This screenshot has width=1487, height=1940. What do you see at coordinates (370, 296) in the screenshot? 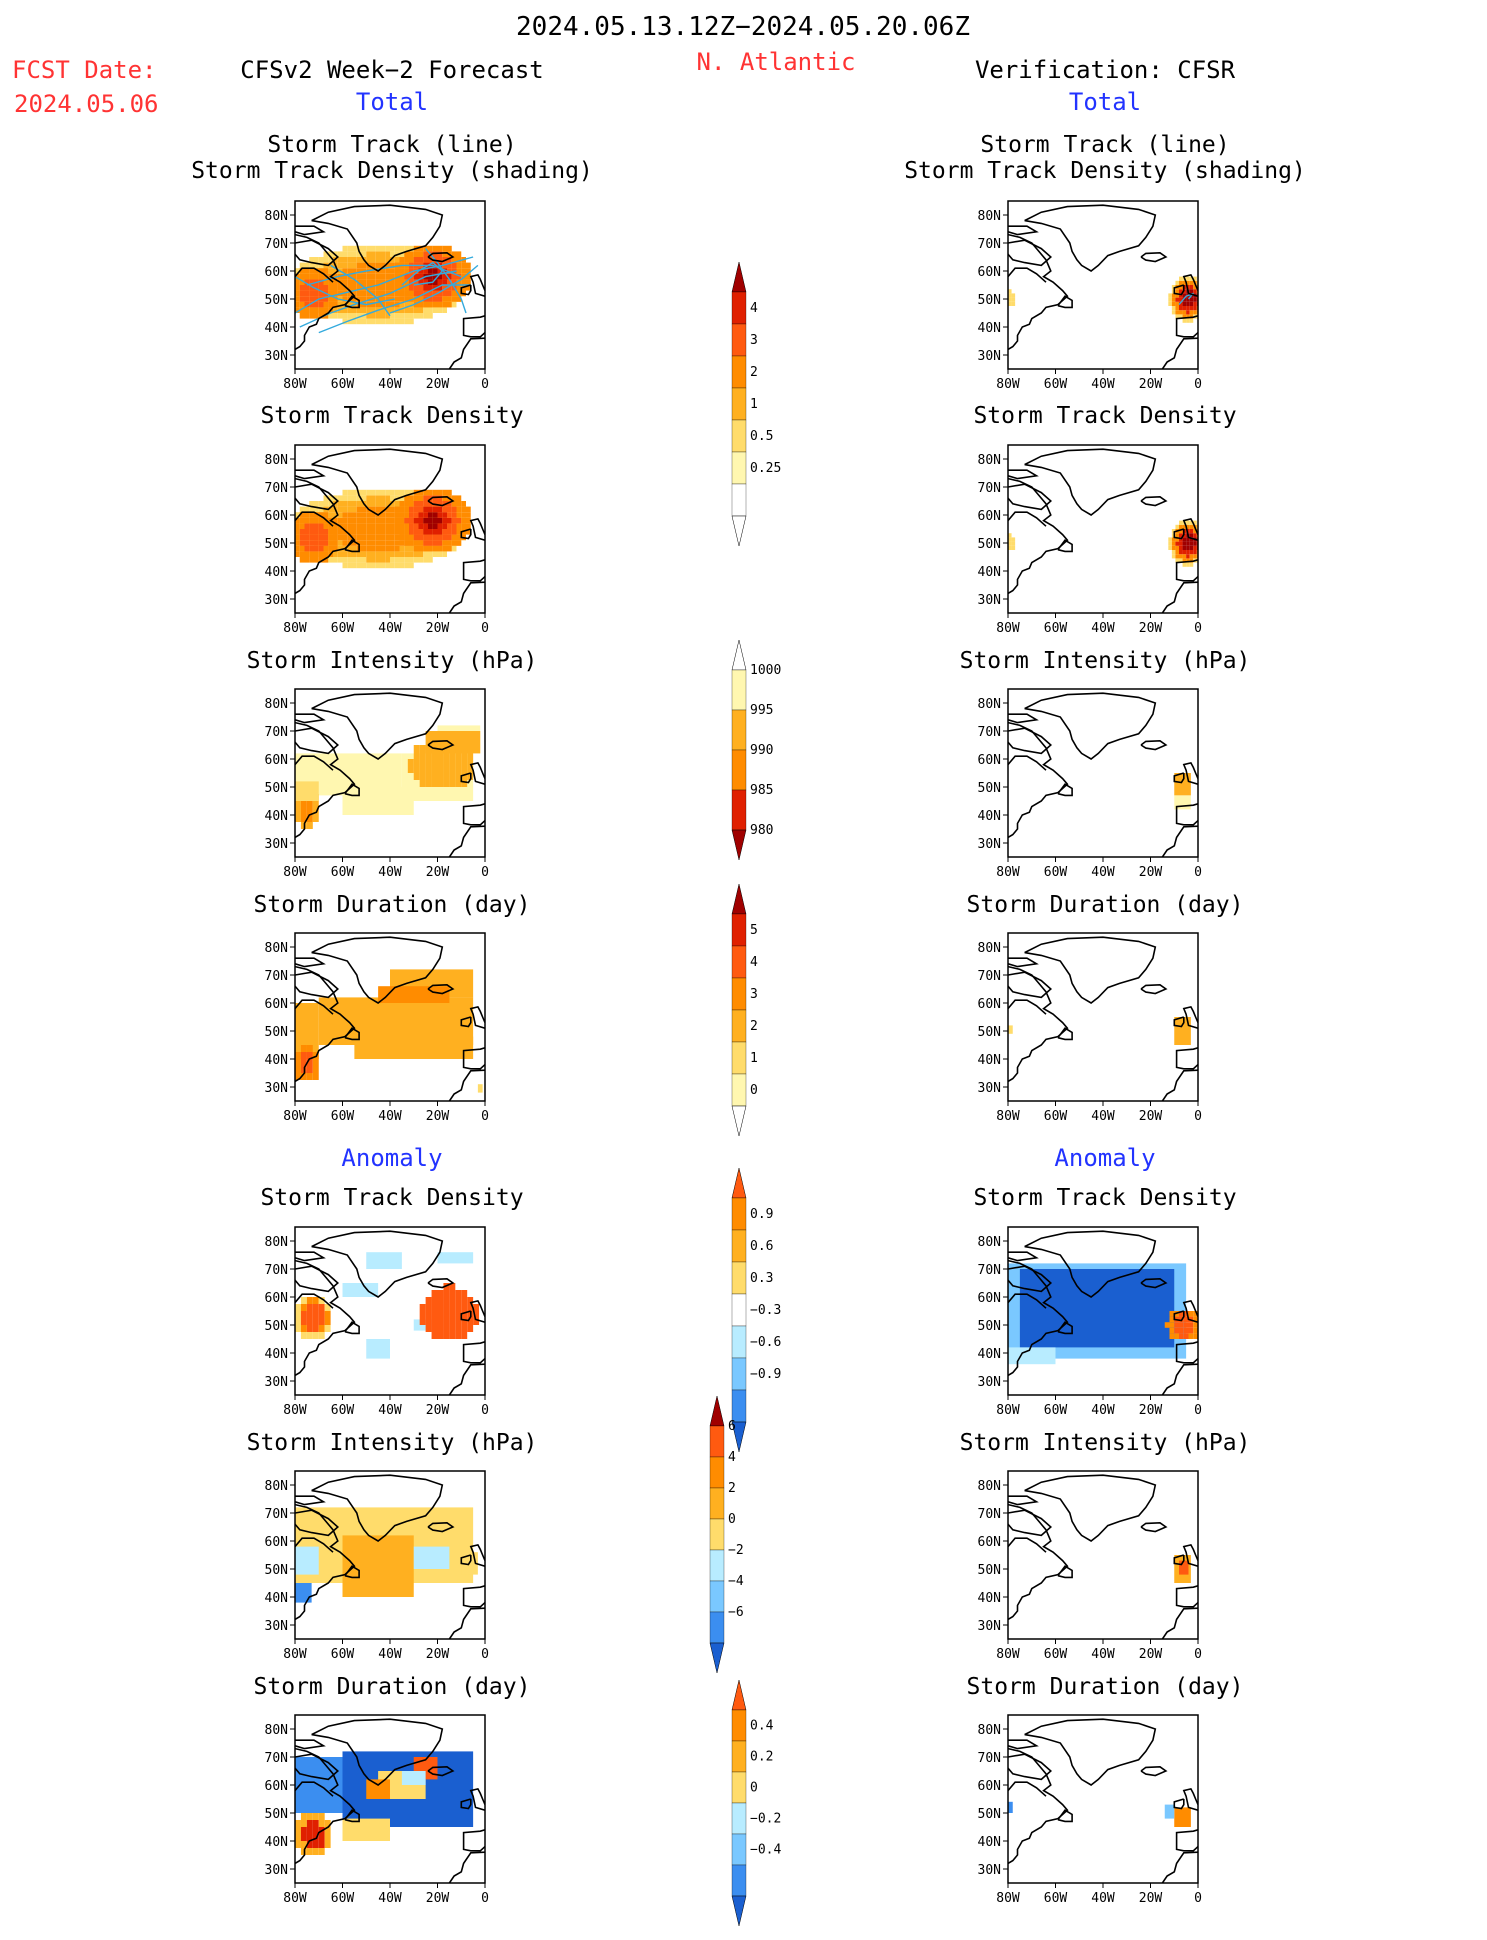
I see `map-track-density-forecast: 80N 70N 60N 50N 40N 30N 80W 60W 40W 20W 0` at bounding box center [370, 296].